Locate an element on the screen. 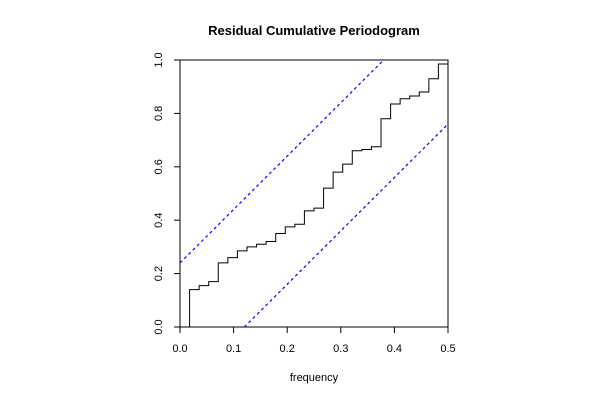 This screenshot has height=400, width=599. y-axis: 0.0 0.2 0.4 0.6 0.8 1.0 is located at coordinates (166, 193).